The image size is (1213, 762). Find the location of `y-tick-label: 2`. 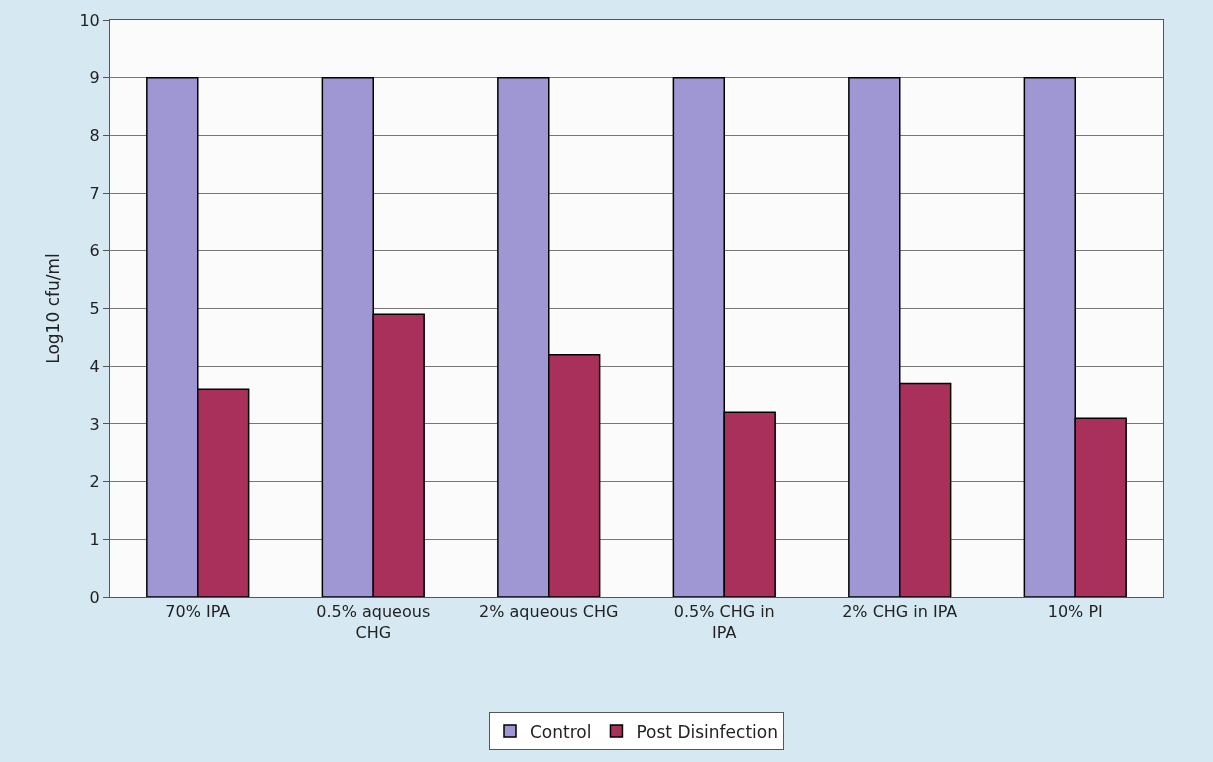

y-tick-label: 2 is located at coordinates (94, 482).